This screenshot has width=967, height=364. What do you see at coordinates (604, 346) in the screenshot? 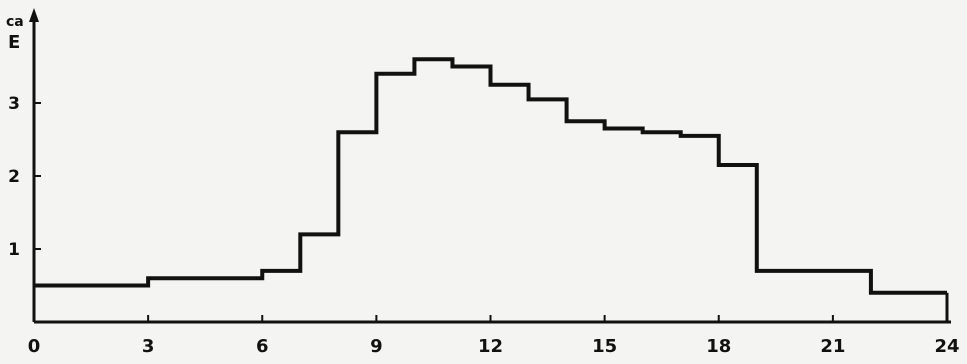
I see `x-tick-label: 15` at bounding box center [604, 346].